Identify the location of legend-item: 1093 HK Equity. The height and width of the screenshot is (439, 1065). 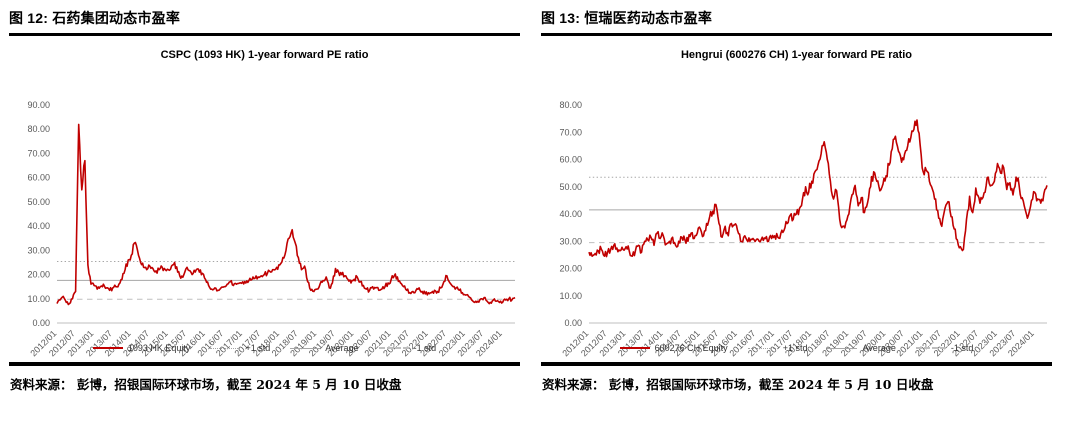
(141, 348).